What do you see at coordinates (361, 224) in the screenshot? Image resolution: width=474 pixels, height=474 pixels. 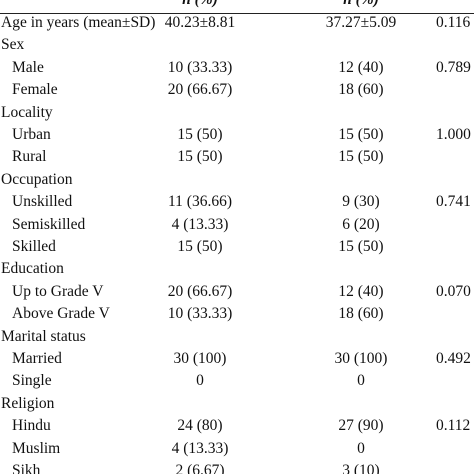 I see `table-cell: 6 (20)` at bounding box center [361, 224].